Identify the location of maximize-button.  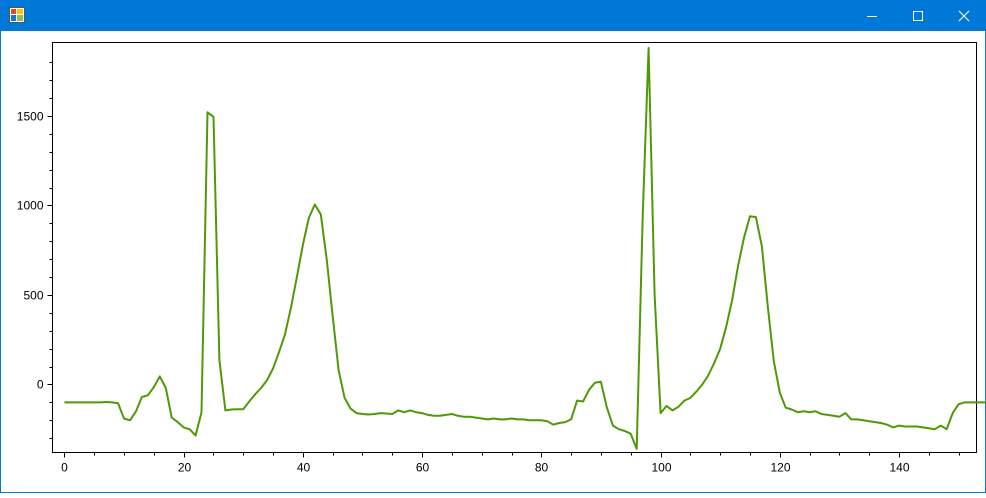
(918, 15).